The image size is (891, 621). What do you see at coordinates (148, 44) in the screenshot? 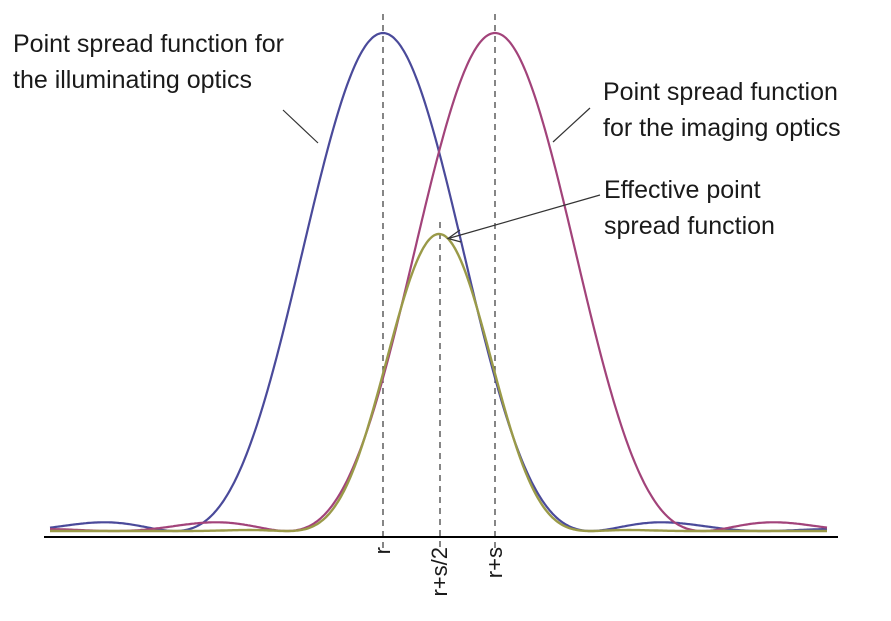
I see `illuminating-label-line1: Point spread function for` at bounding box center [148, 44].